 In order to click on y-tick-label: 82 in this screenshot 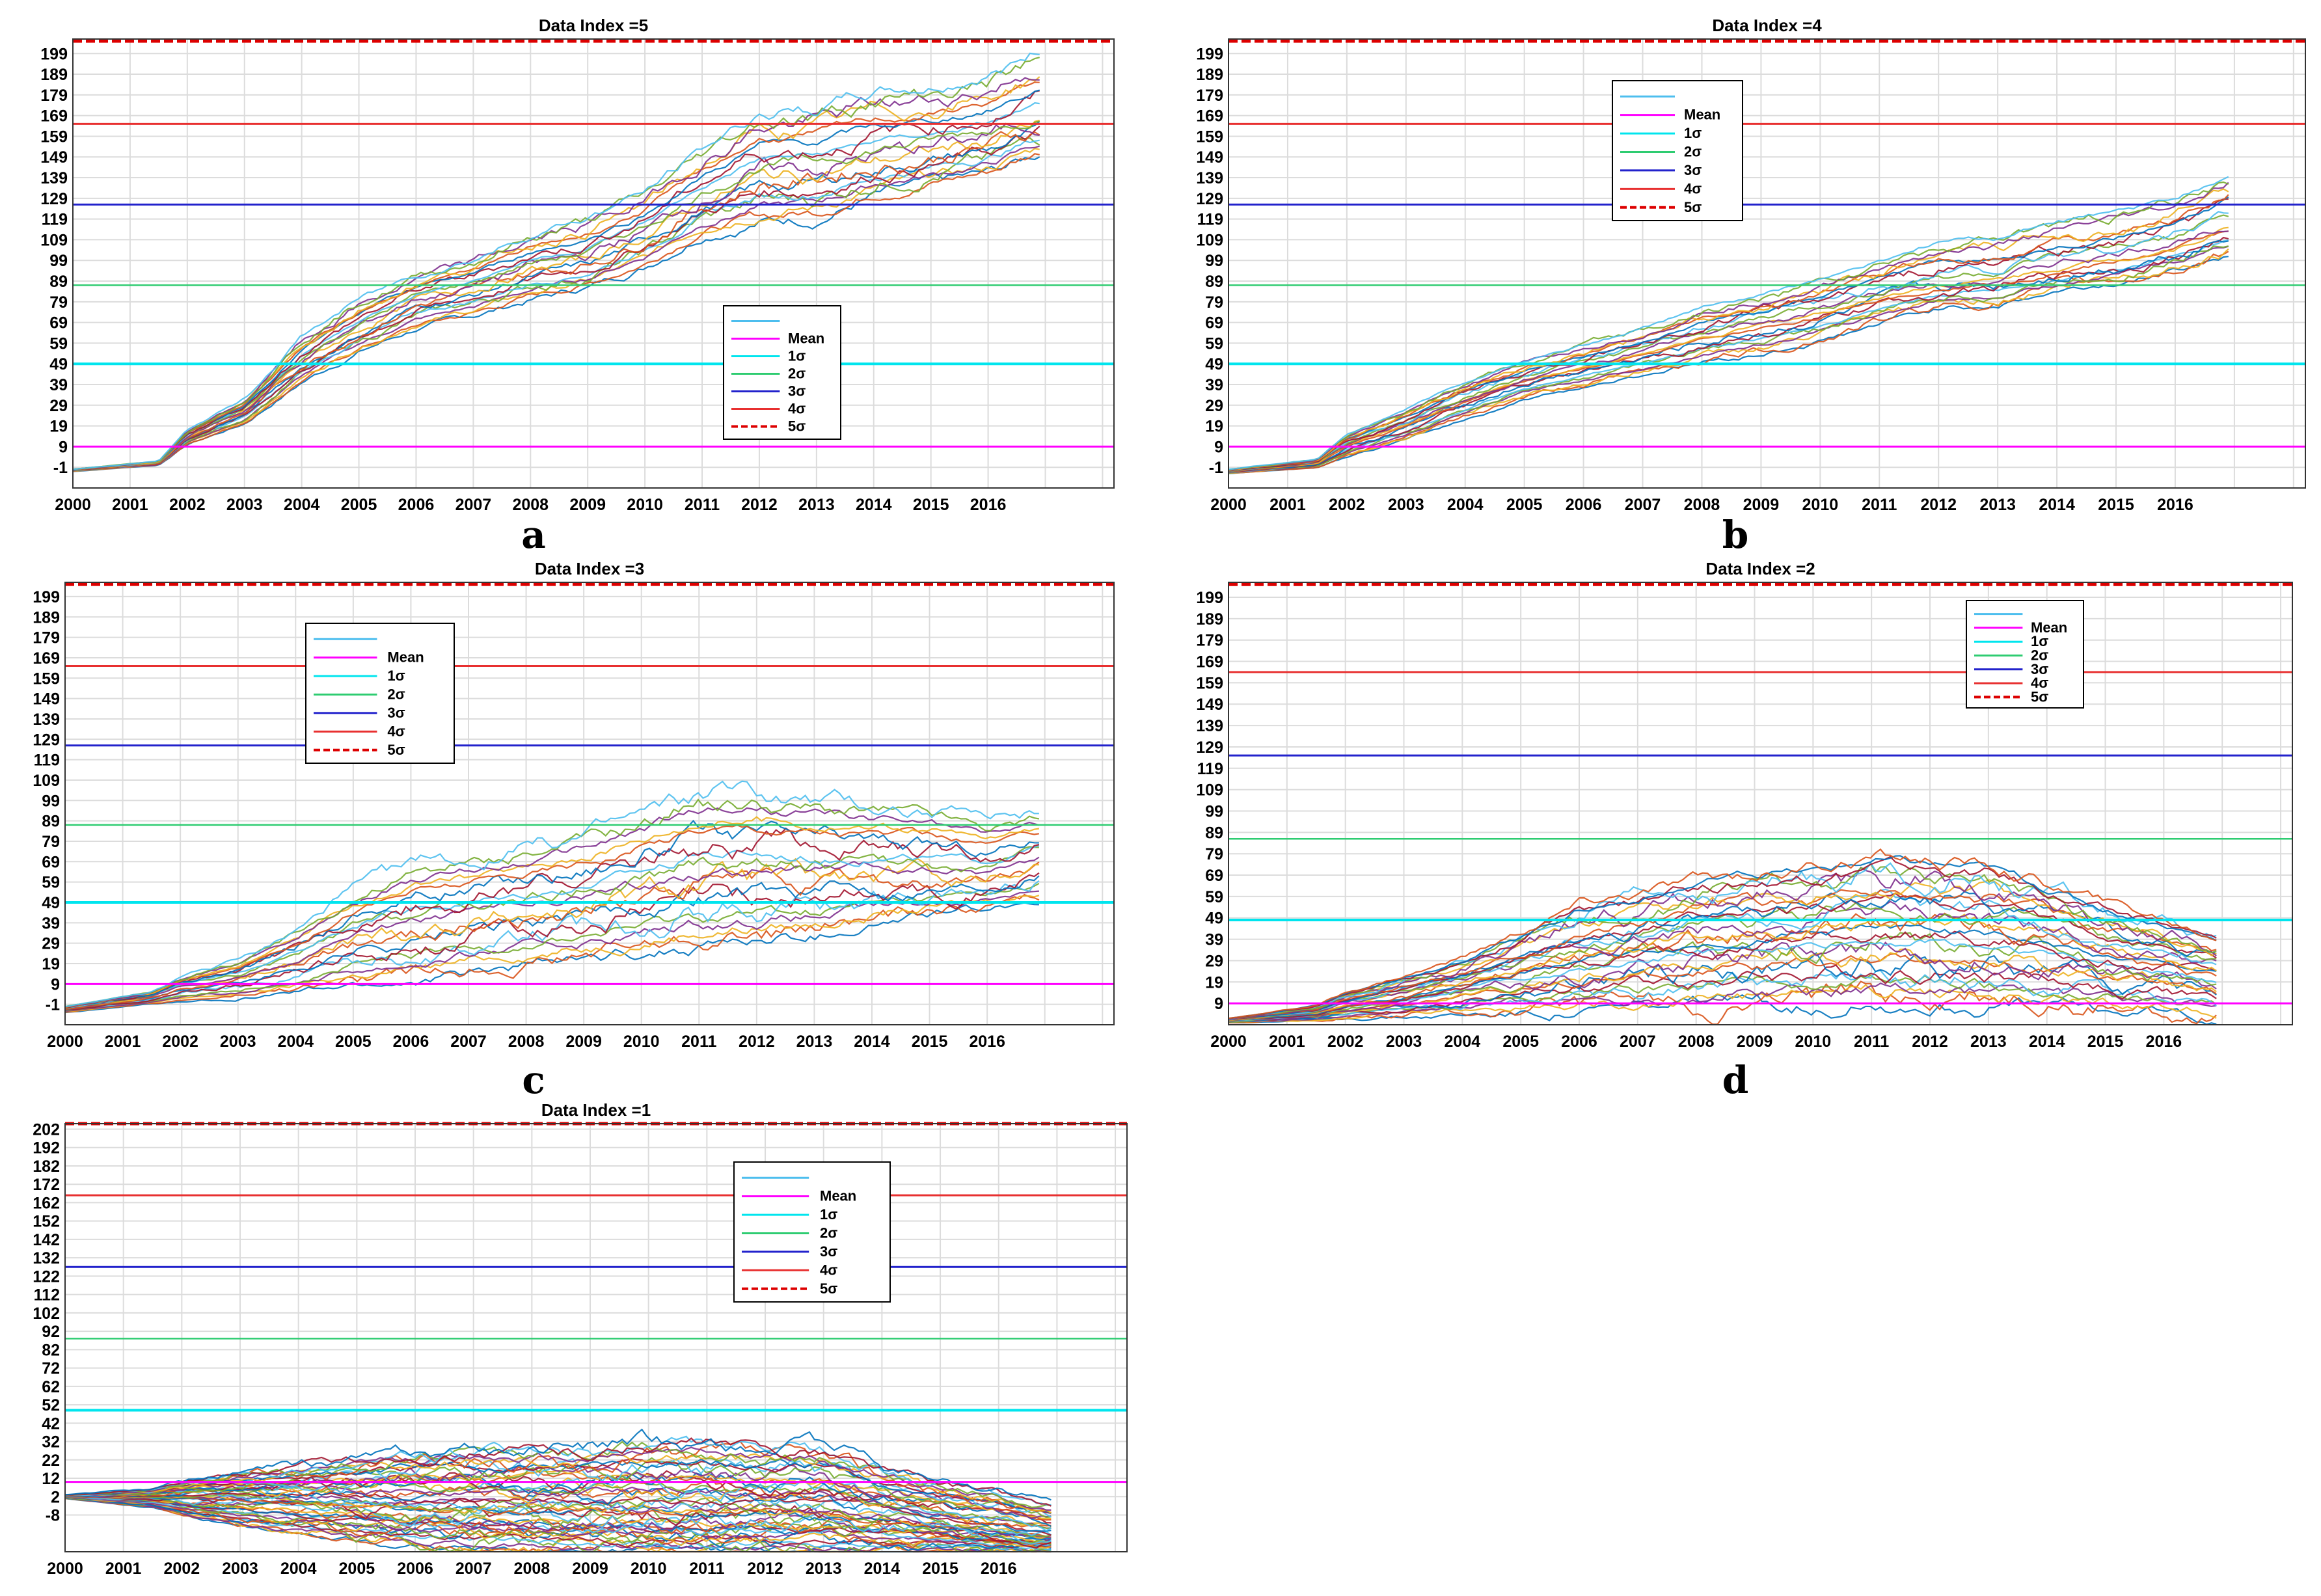, I will do `click(51, 1350)`.